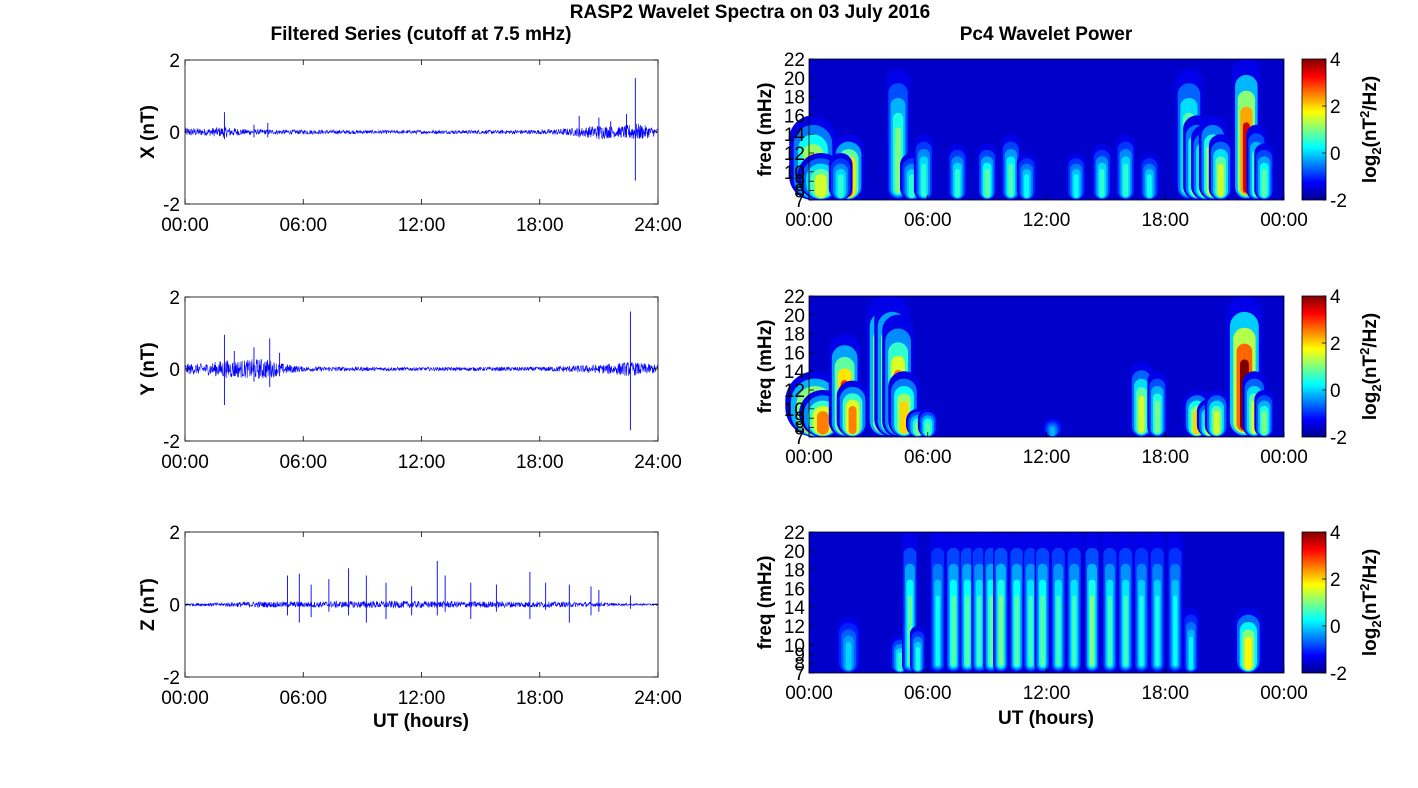  What do you see at coordinates (794, 391) in the screenshot?
I see `ytick-label: 12` at bounding box center [794, 391].